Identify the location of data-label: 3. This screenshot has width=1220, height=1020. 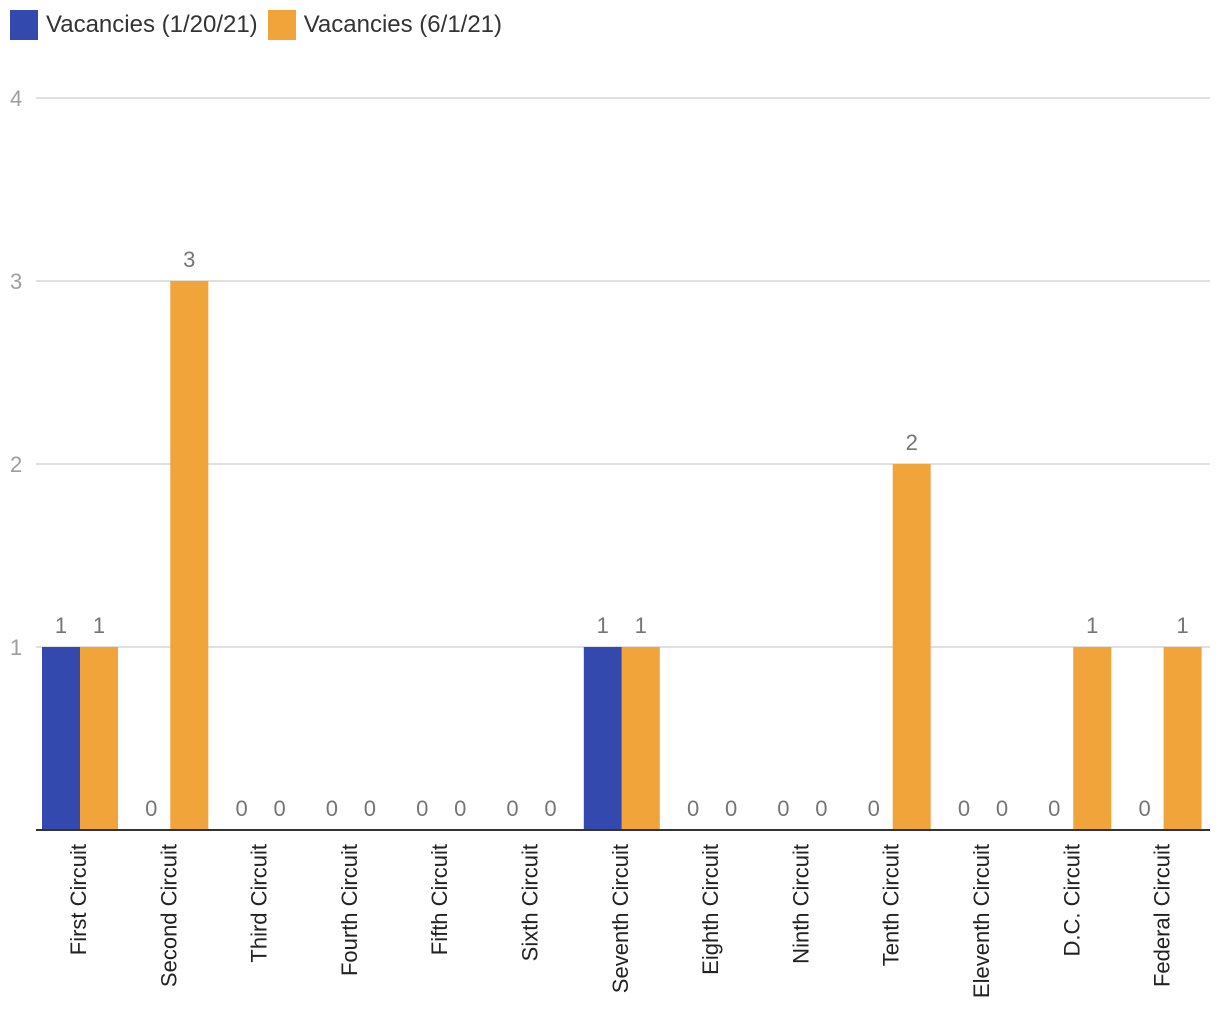
(189, 259).